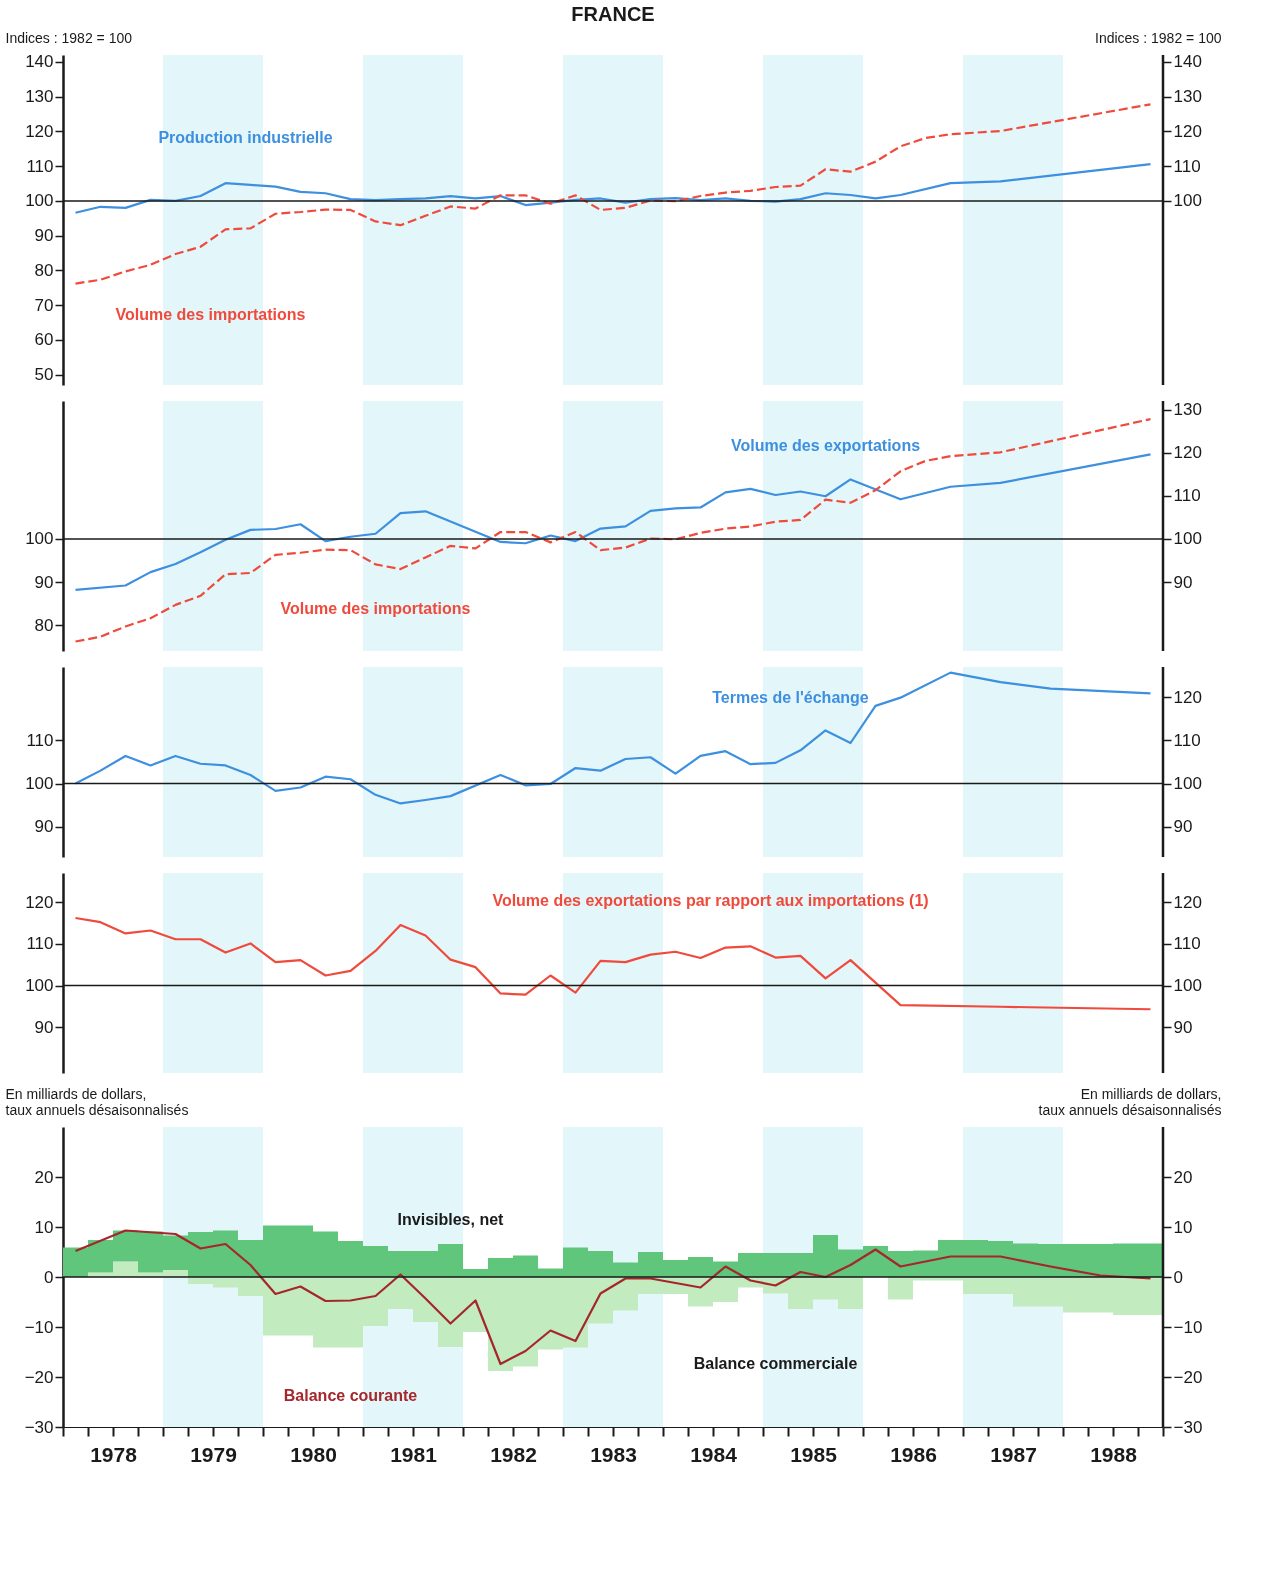 The image size is (1282, 1575). Describe the element at coordinates (1013, 1454) in the screenshot. I see `x-tick-label: 1987` at that location.